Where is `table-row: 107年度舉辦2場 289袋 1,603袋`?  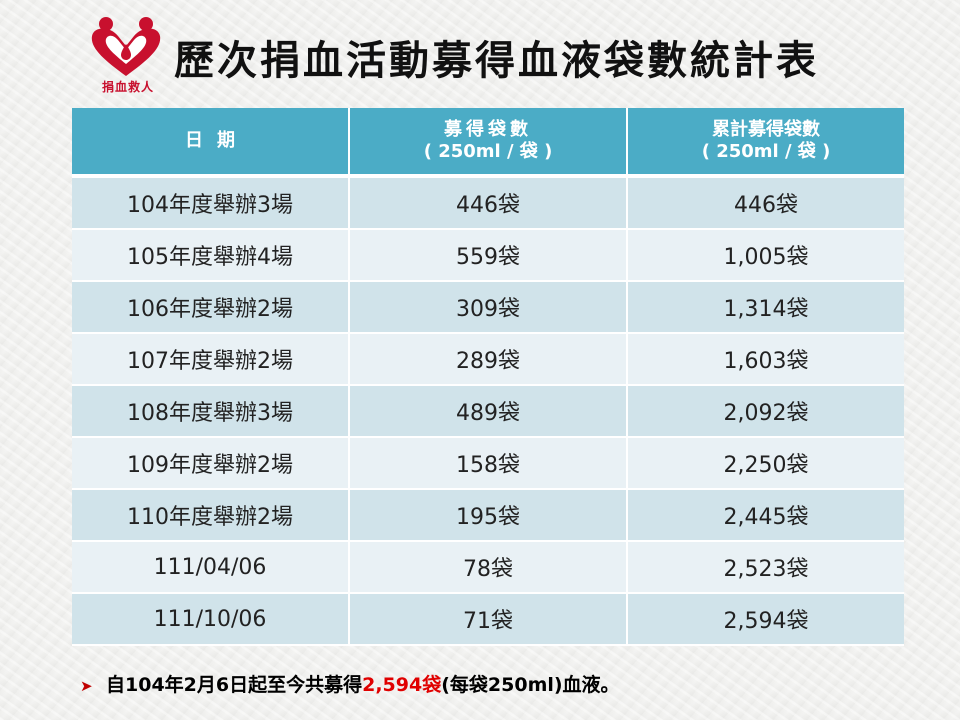
table-row: 107年度舉辦2場 289袋 1,603袋 is located at coordinates (488, 359).